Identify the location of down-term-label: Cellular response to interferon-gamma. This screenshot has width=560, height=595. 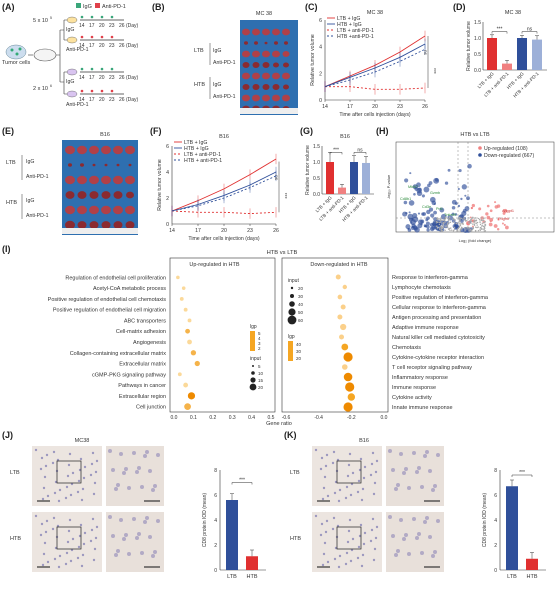
(439, 308).